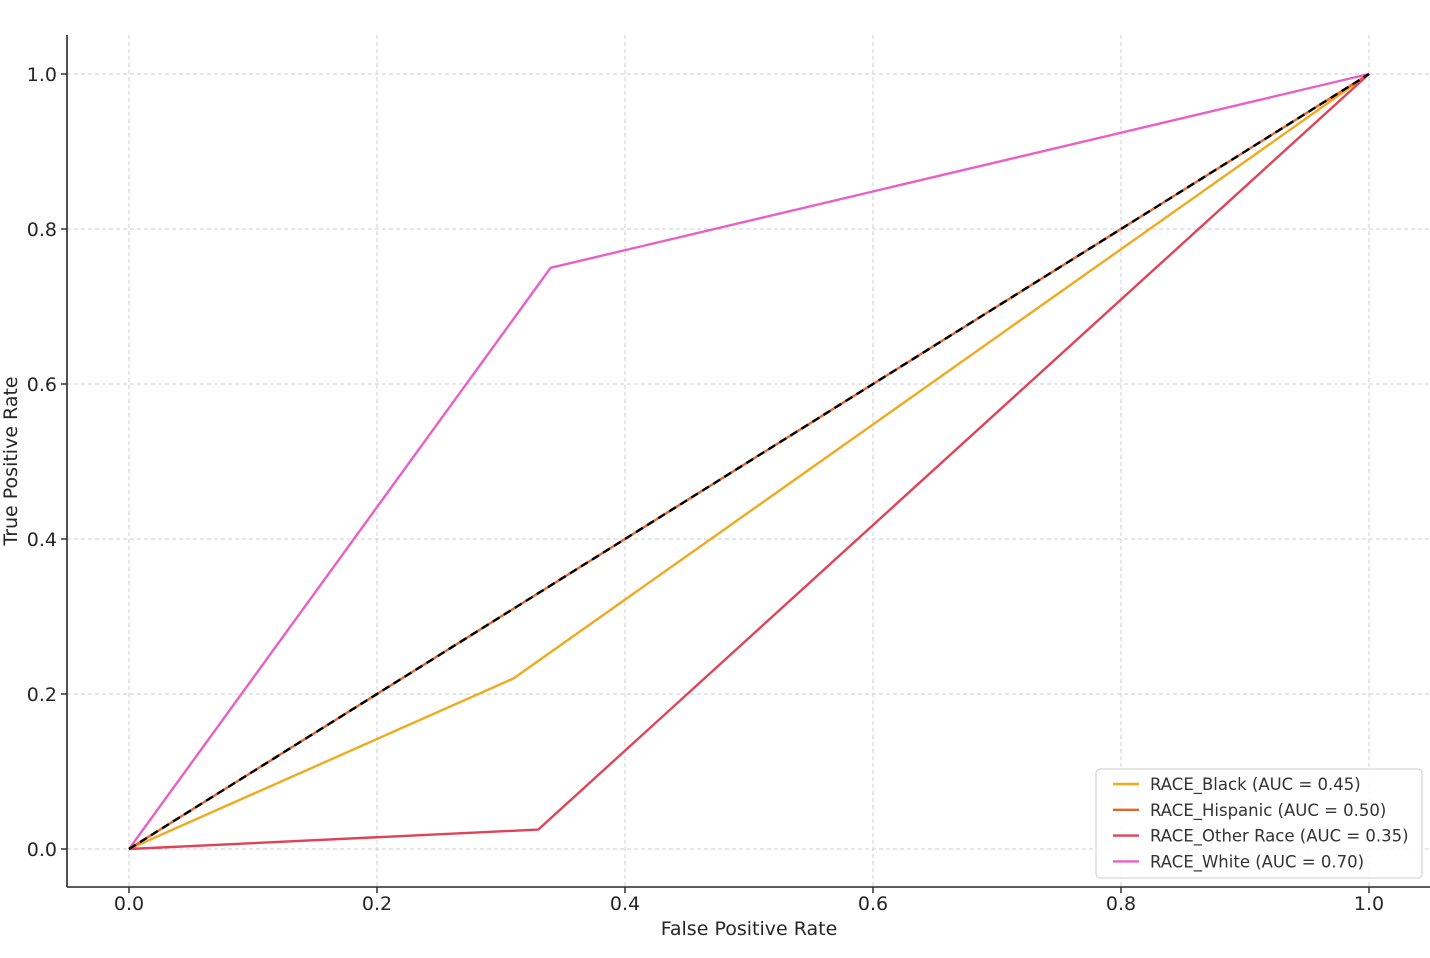 The height and width of the screenshot is (958, 1430). What do you see at coordinates (1255, 785) in the screenshot?
I see `legend-label: RACE_Black (AUC = 0.45)` at bounding box center [1255, 785].